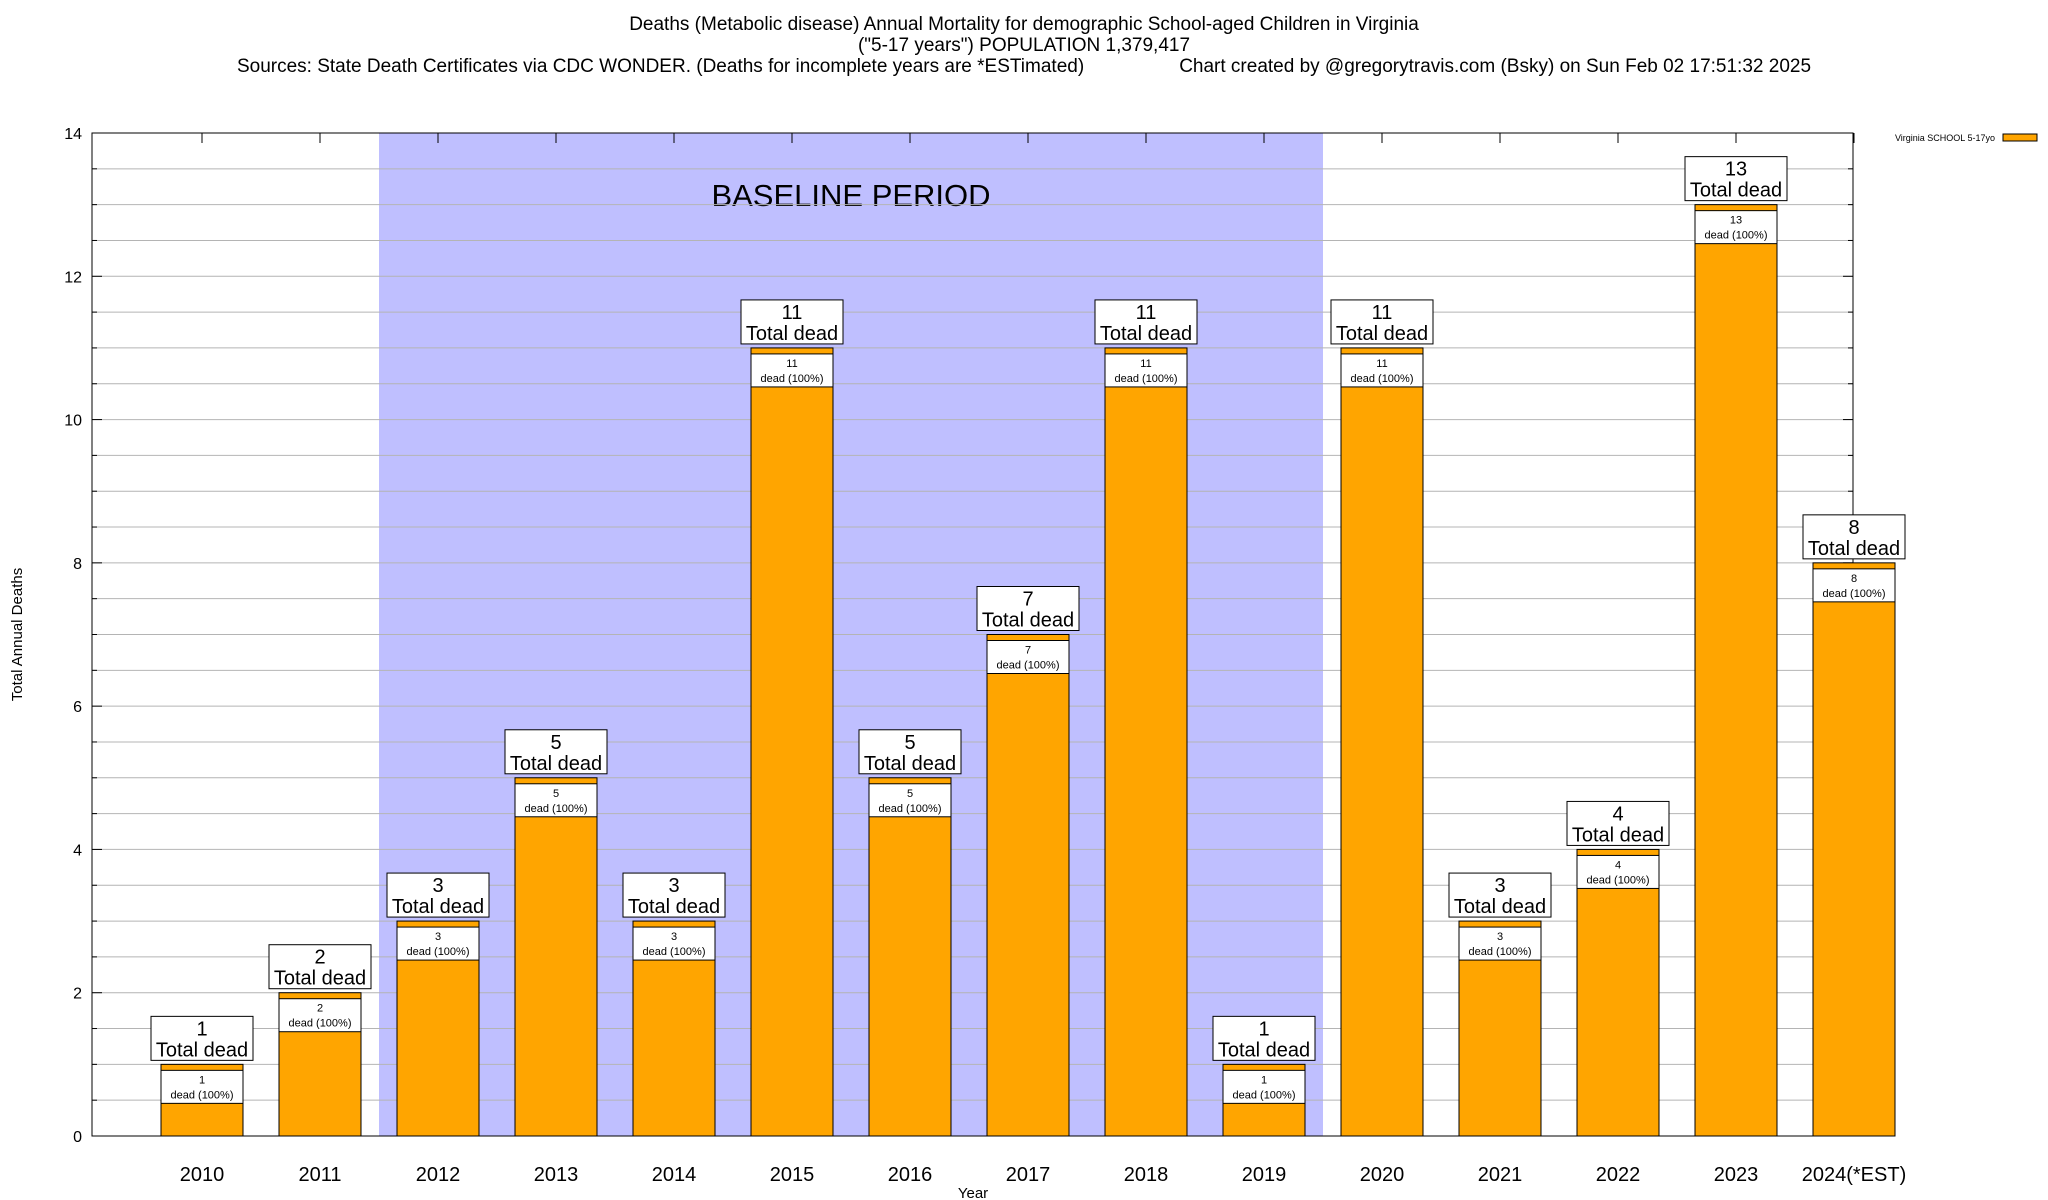  Describe the element at coordinates (1618, 1175) in the screenshot. I see `x-tick-label: 2022` at that location.